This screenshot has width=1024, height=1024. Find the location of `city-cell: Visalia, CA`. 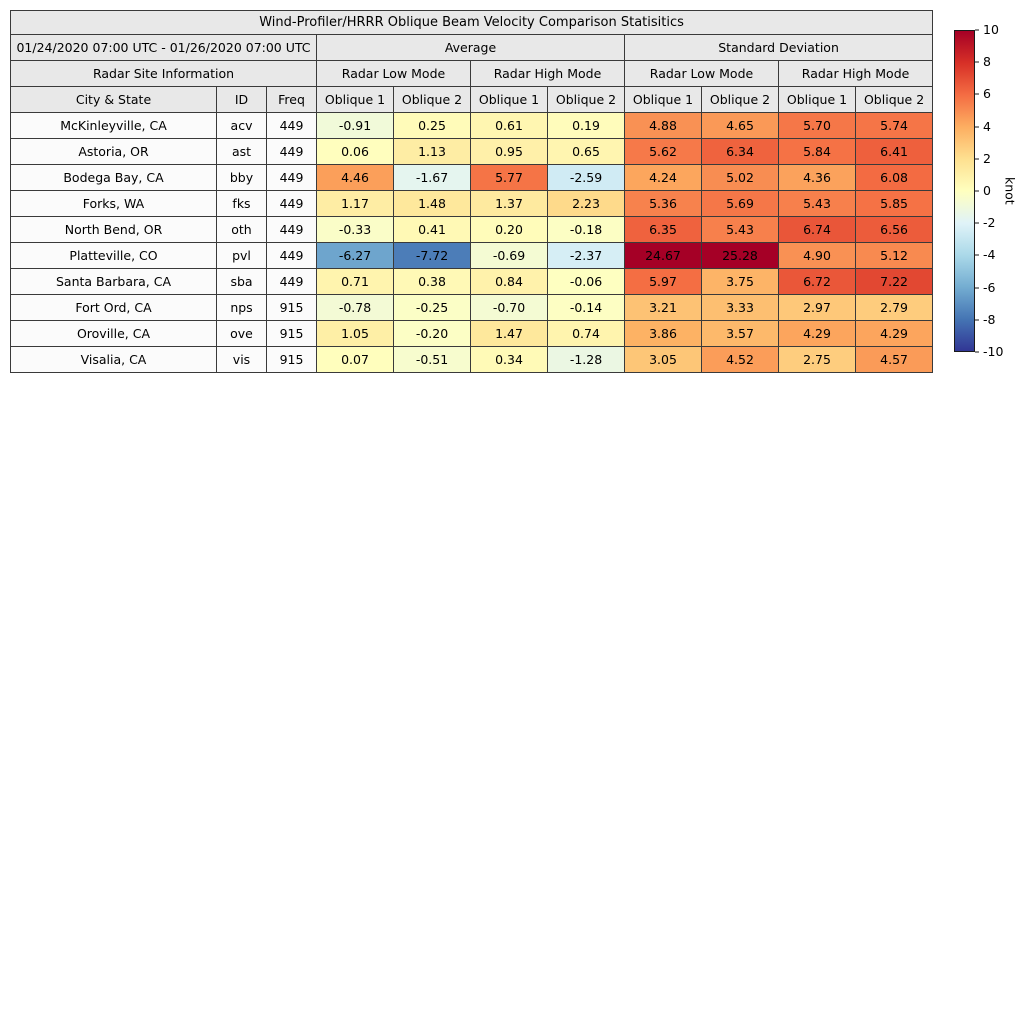

city-cell: Visalia, CA is located at coordinates (113, 359).